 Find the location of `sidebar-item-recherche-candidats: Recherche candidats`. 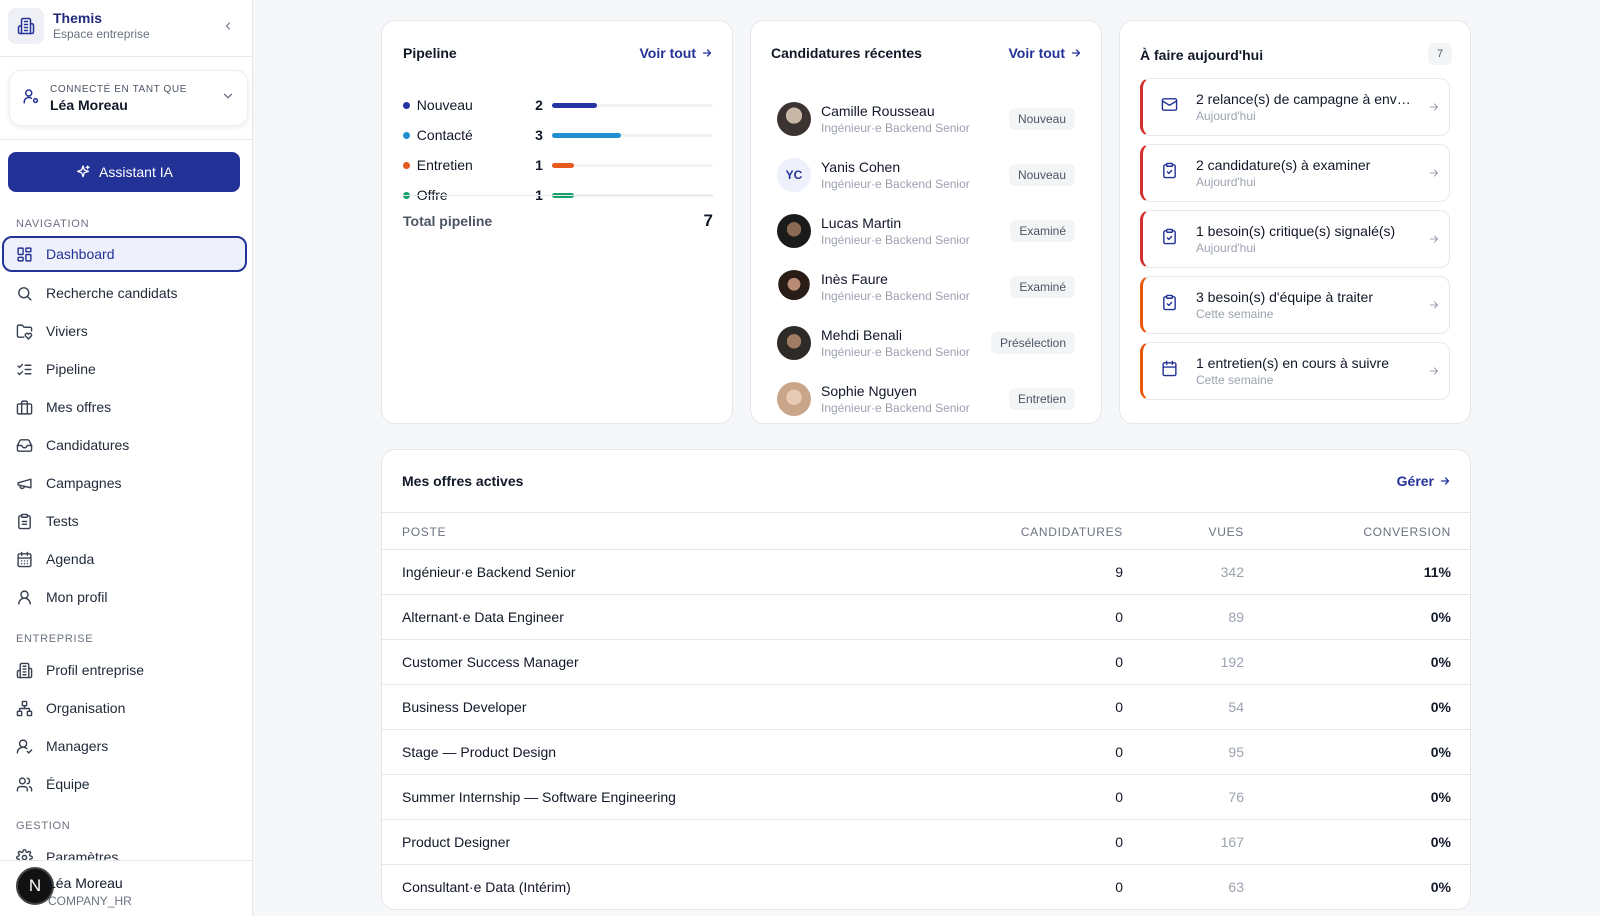

sidebar-item-recherche-candidats: Recherche candidats is located at coordinates (124, 293).